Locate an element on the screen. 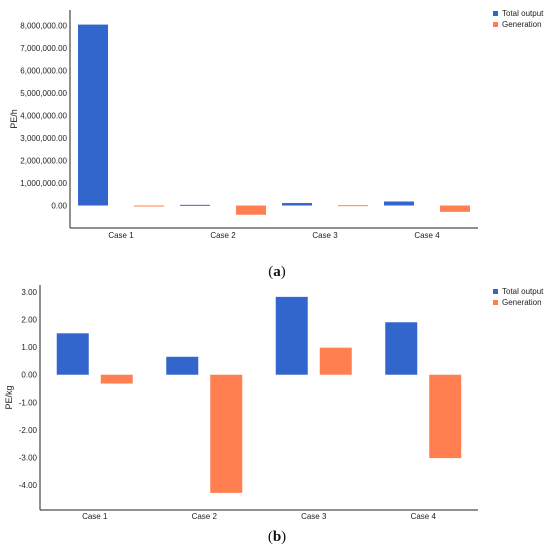 The image size is (547, 550). caption-b: (b) is located at coordinates (277, 537).